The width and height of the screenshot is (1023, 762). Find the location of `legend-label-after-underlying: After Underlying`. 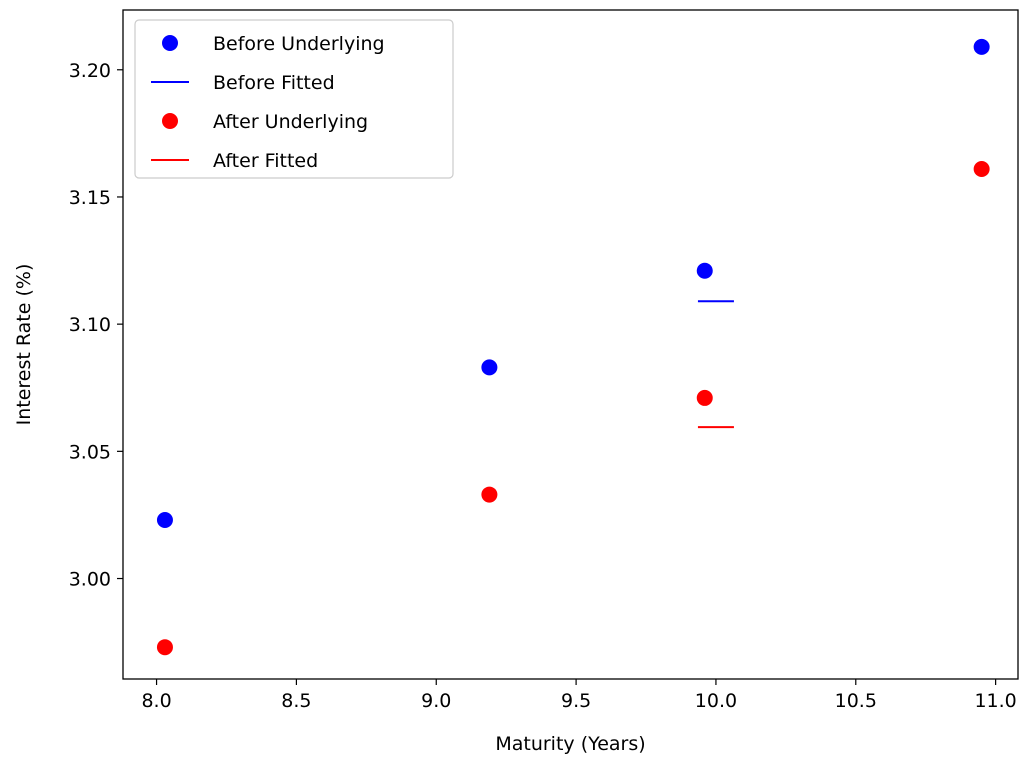

legend-label-after-underlying: After Underlying is located at coordinates (290, 122).